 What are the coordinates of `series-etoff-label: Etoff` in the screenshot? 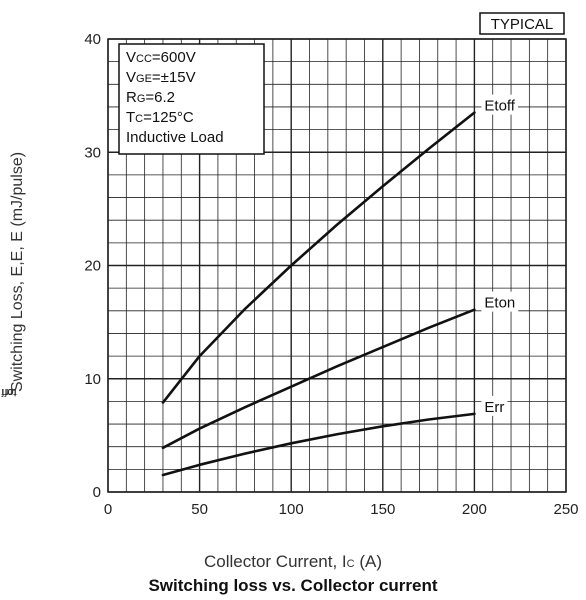 It's located at (499, 104).